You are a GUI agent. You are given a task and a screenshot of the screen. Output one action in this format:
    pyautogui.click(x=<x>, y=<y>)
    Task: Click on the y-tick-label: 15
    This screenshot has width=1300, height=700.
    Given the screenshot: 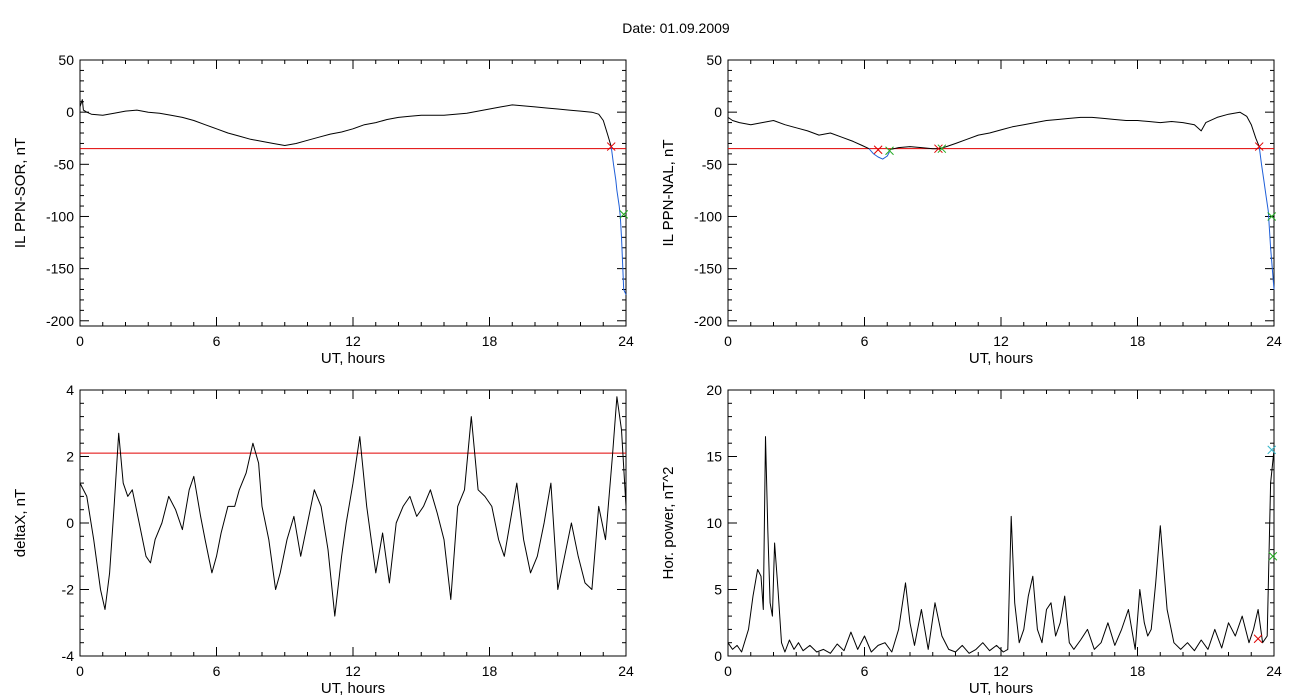 What is the action you would take?
    pyautogui.click(x=714, y=457)
    